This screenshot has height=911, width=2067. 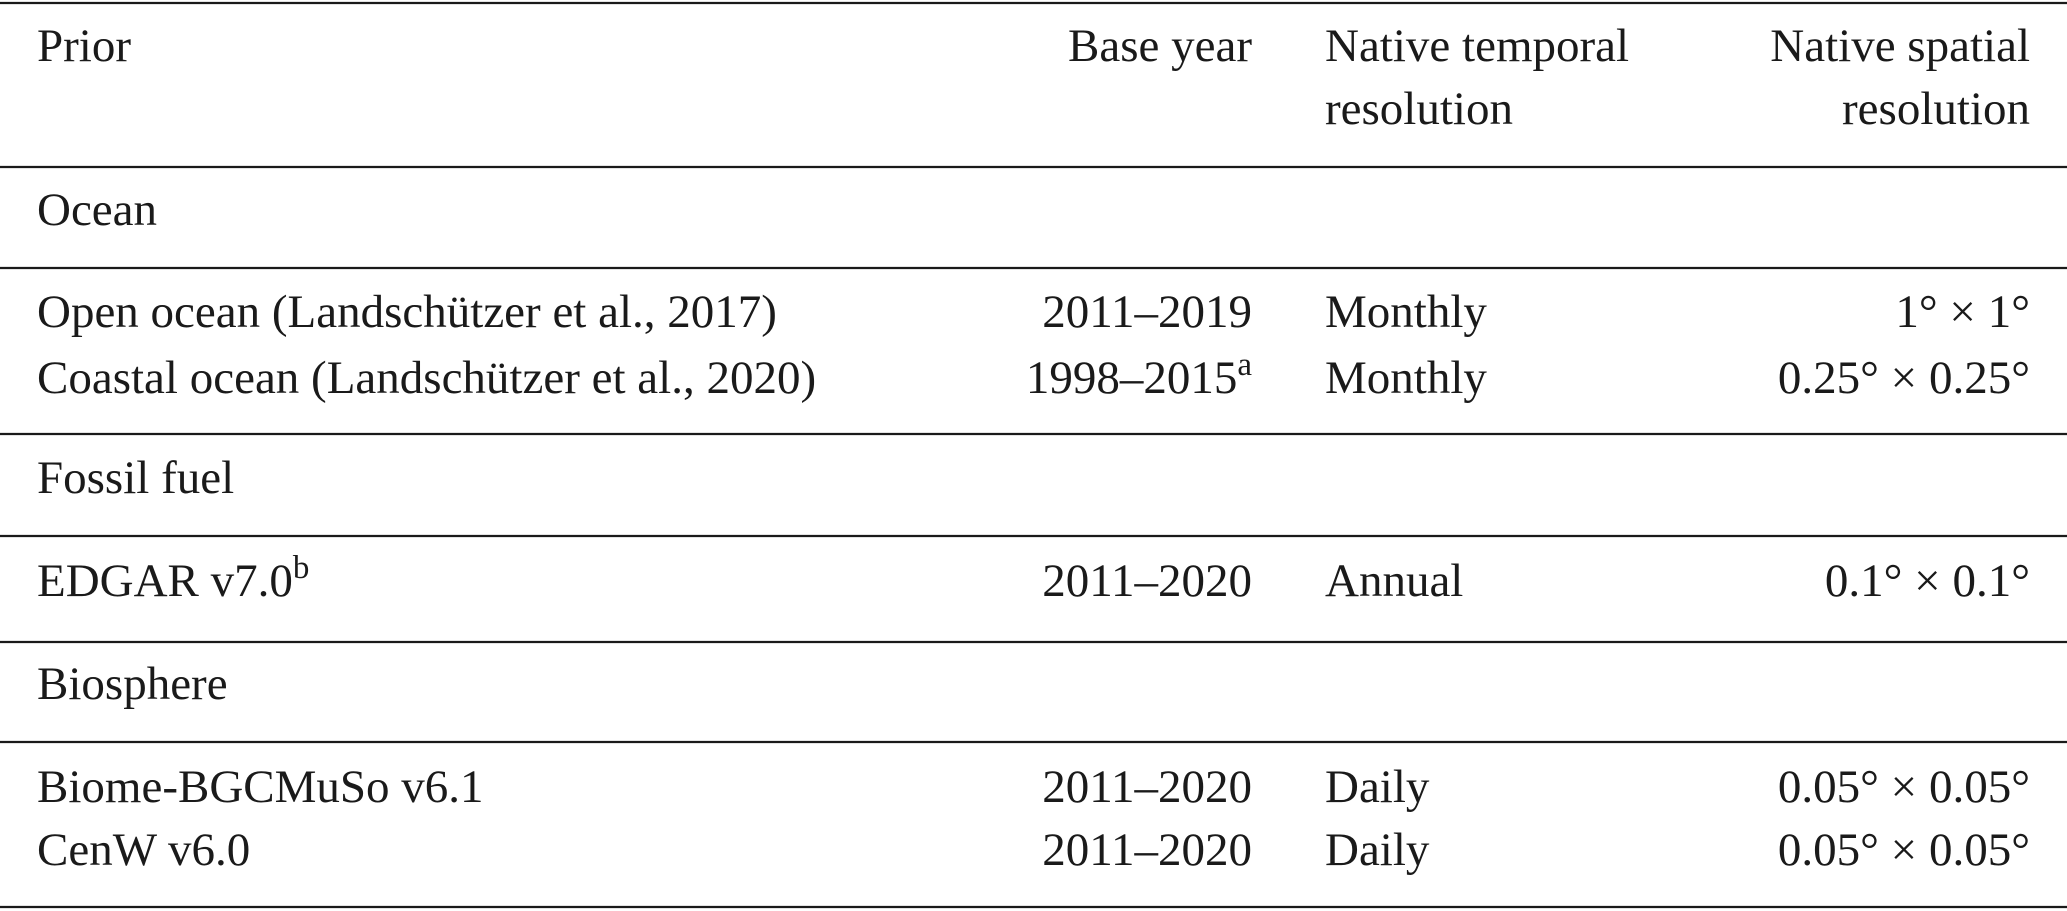 What do you see at coordinates (1927, 581) in the screenshot?
I see `cell: 0.1° × 0.1°` at bounding box center [1927, 581].